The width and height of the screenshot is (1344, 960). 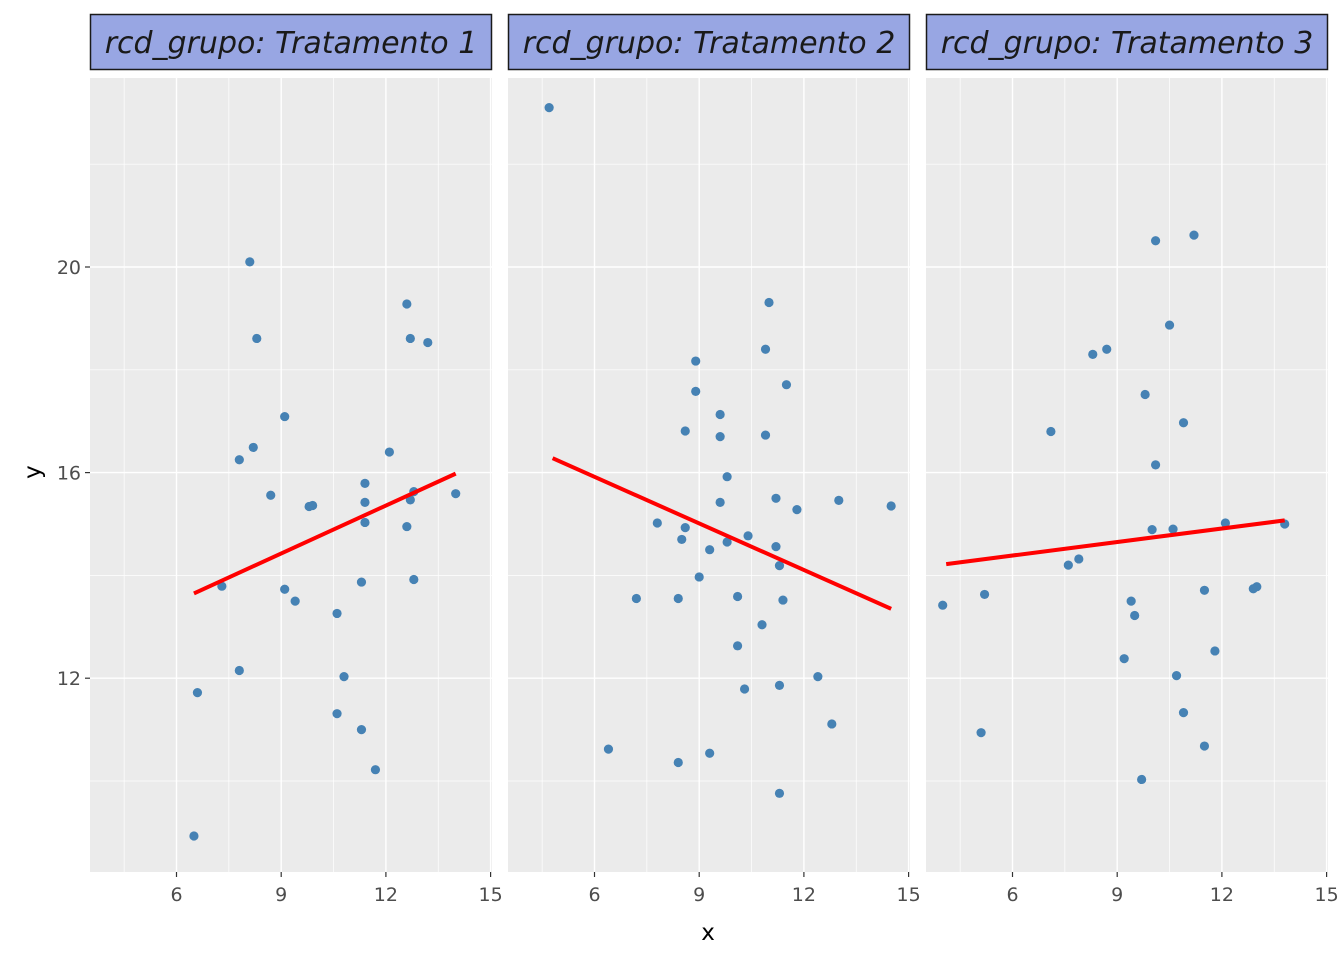 What do you see at coordinates (69, 268) in the screenshot?
I see `y-tick-label: 20` at bounding box center [69, 268].